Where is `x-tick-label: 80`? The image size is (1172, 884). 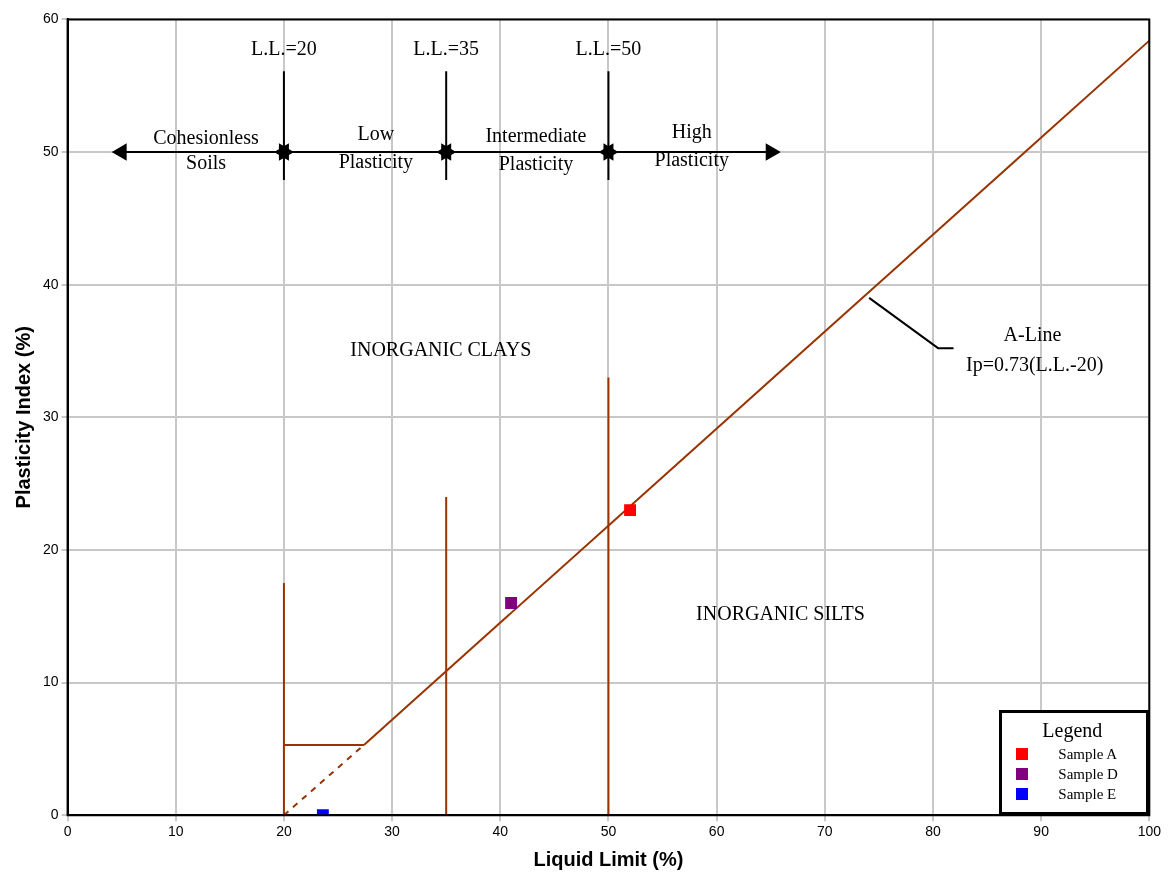
x-tick-label: 80 is located at coordinates (933, 831).